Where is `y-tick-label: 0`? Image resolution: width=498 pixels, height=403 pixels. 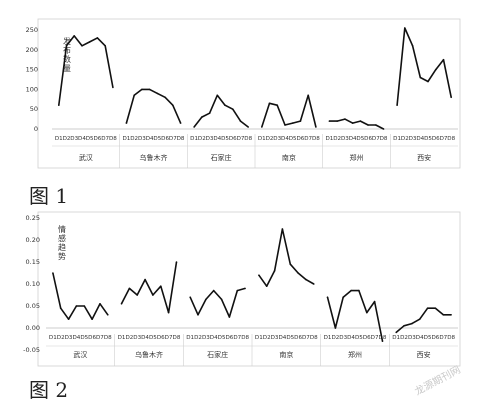
y-tick-label: 0 is located at coordinates (36, 129).